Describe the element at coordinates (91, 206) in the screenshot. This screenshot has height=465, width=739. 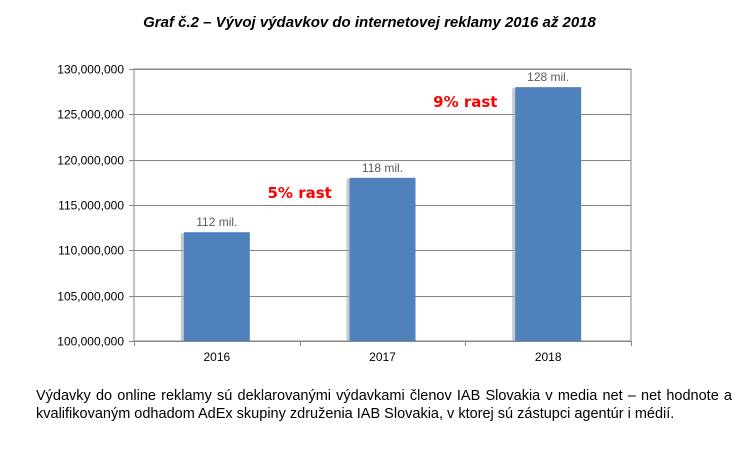
I see `y-tick-label: 115,000,000` at that location.